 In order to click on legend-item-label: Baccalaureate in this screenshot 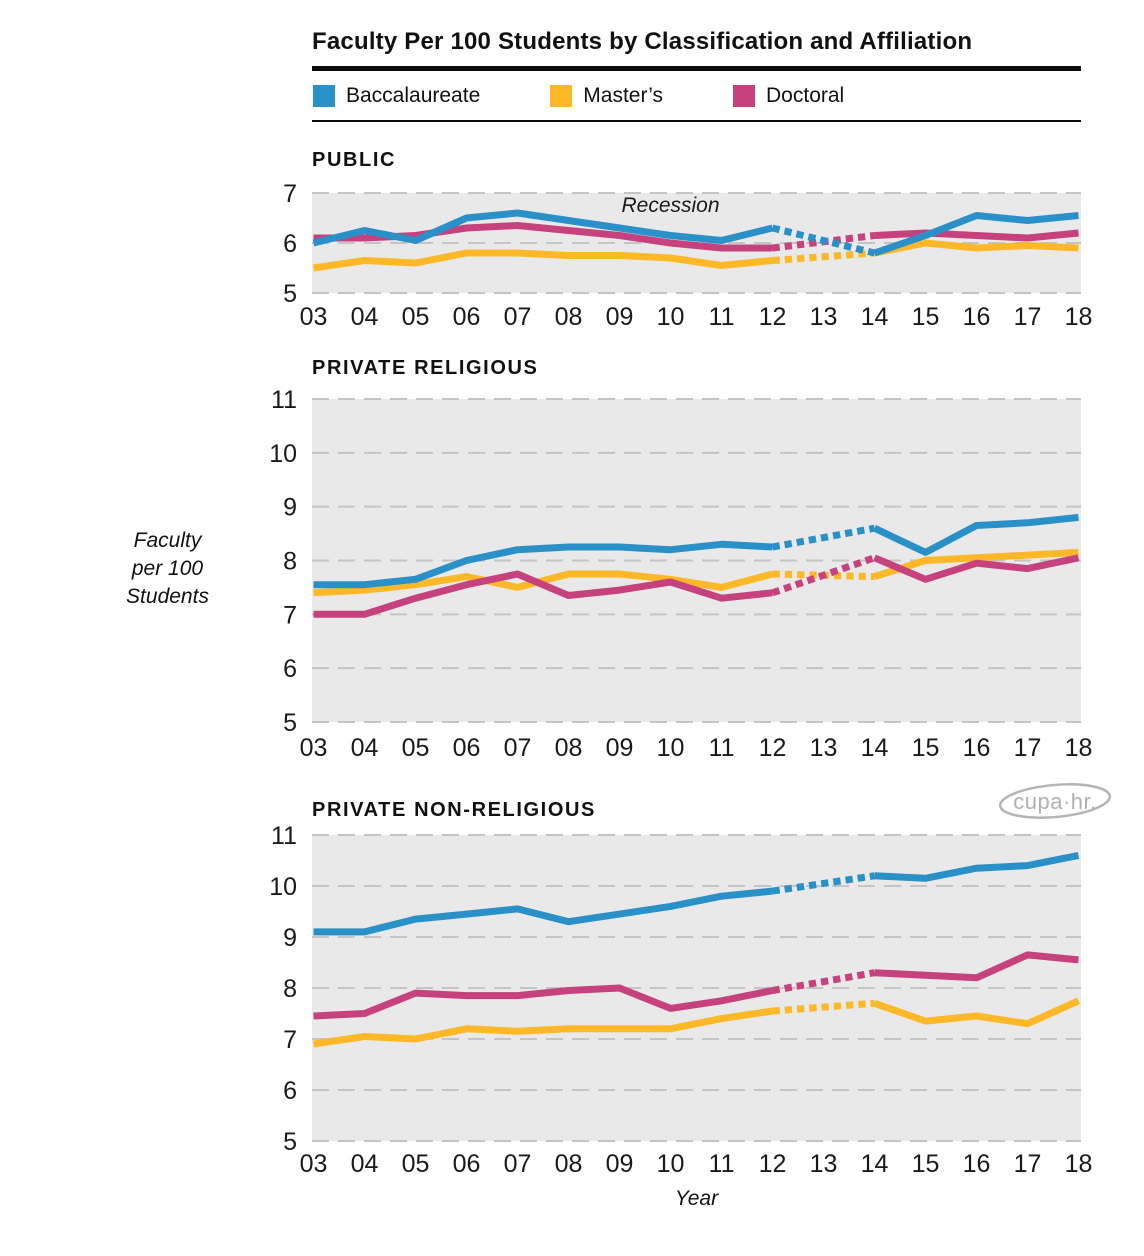, I will do `click(413, 95)`.